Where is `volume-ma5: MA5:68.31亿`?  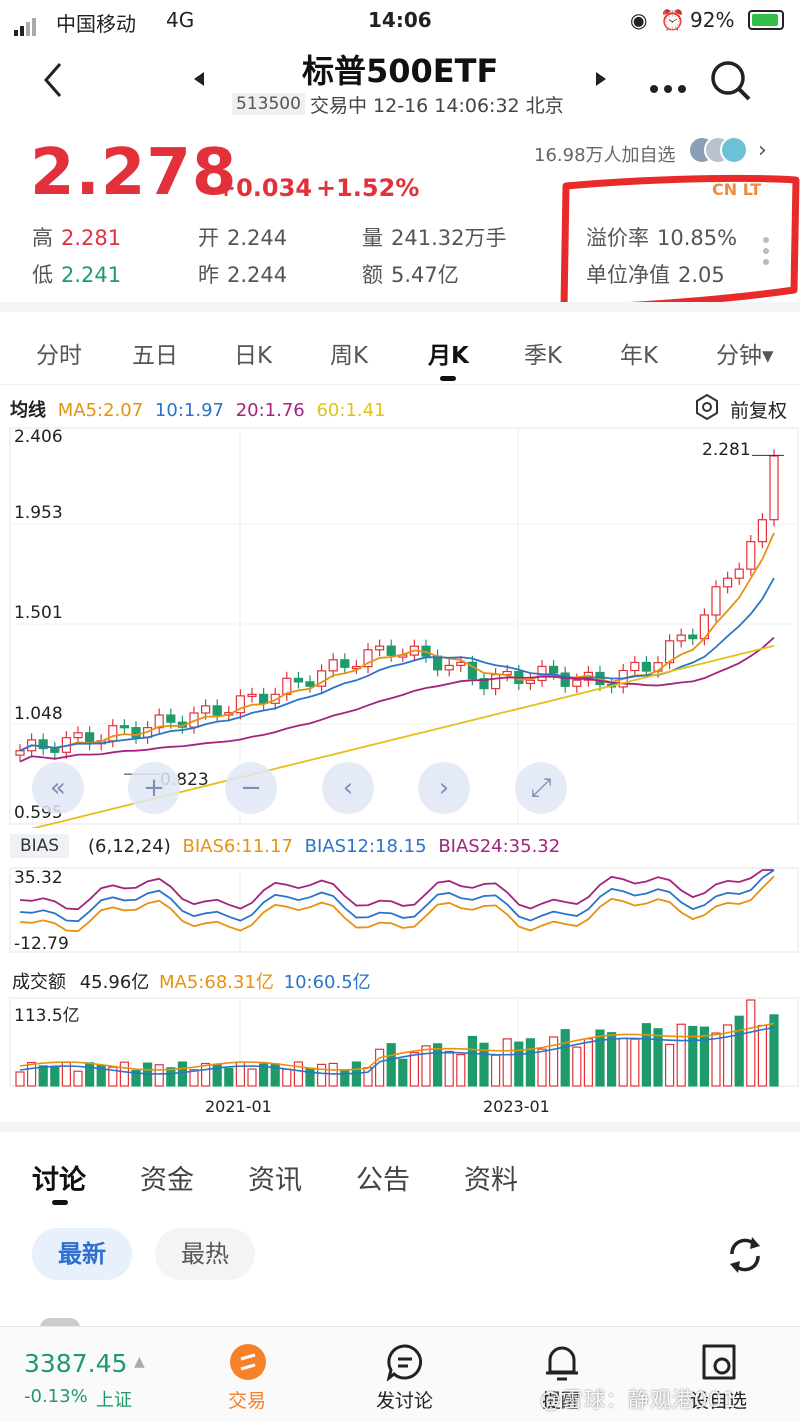 volume-ma5: MA5:68.31亿 is located at coordinates (216, 982).